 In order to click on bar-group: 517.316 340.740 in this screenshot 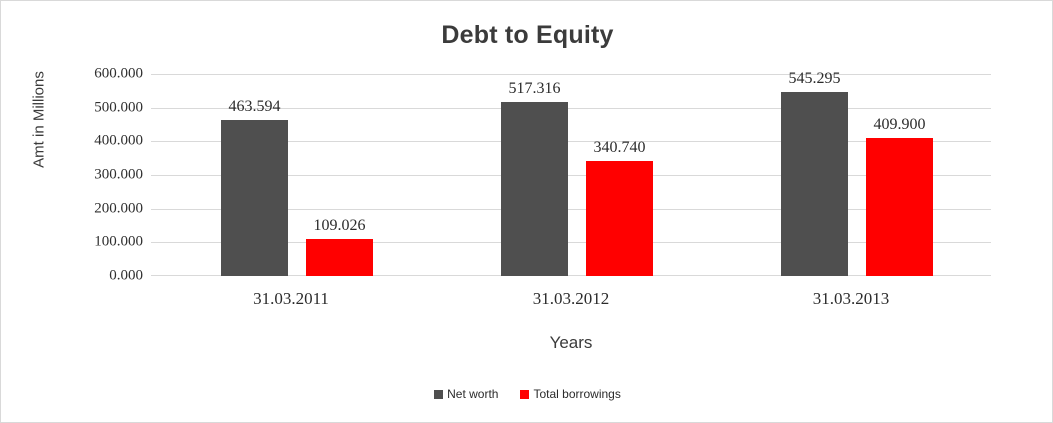, I will do `click(571, 175)`.